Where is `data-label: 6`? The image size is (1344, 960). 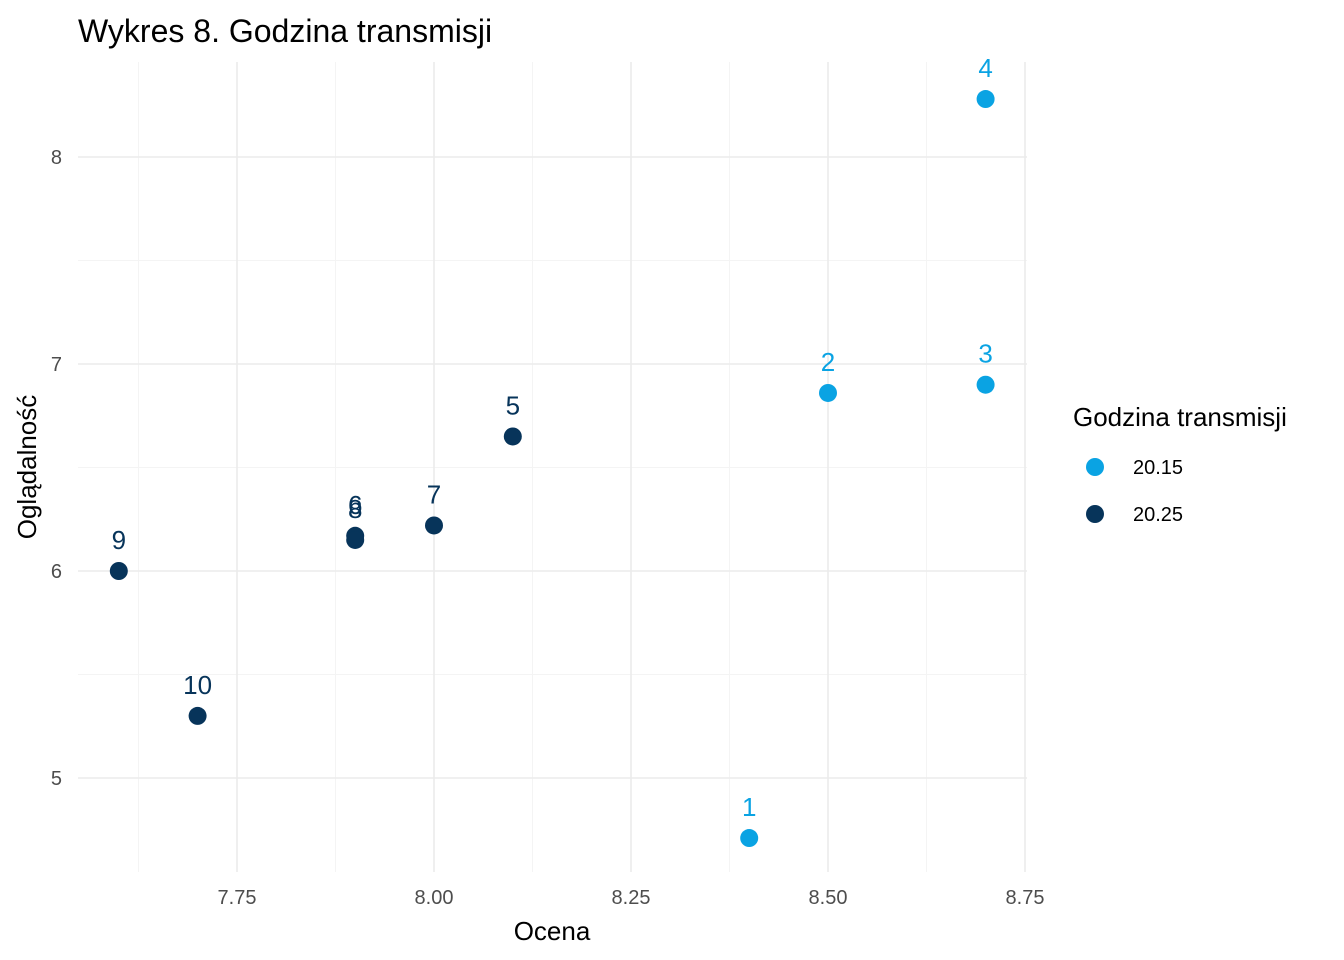
data-label: 6 is located at coordinates (355, 505).